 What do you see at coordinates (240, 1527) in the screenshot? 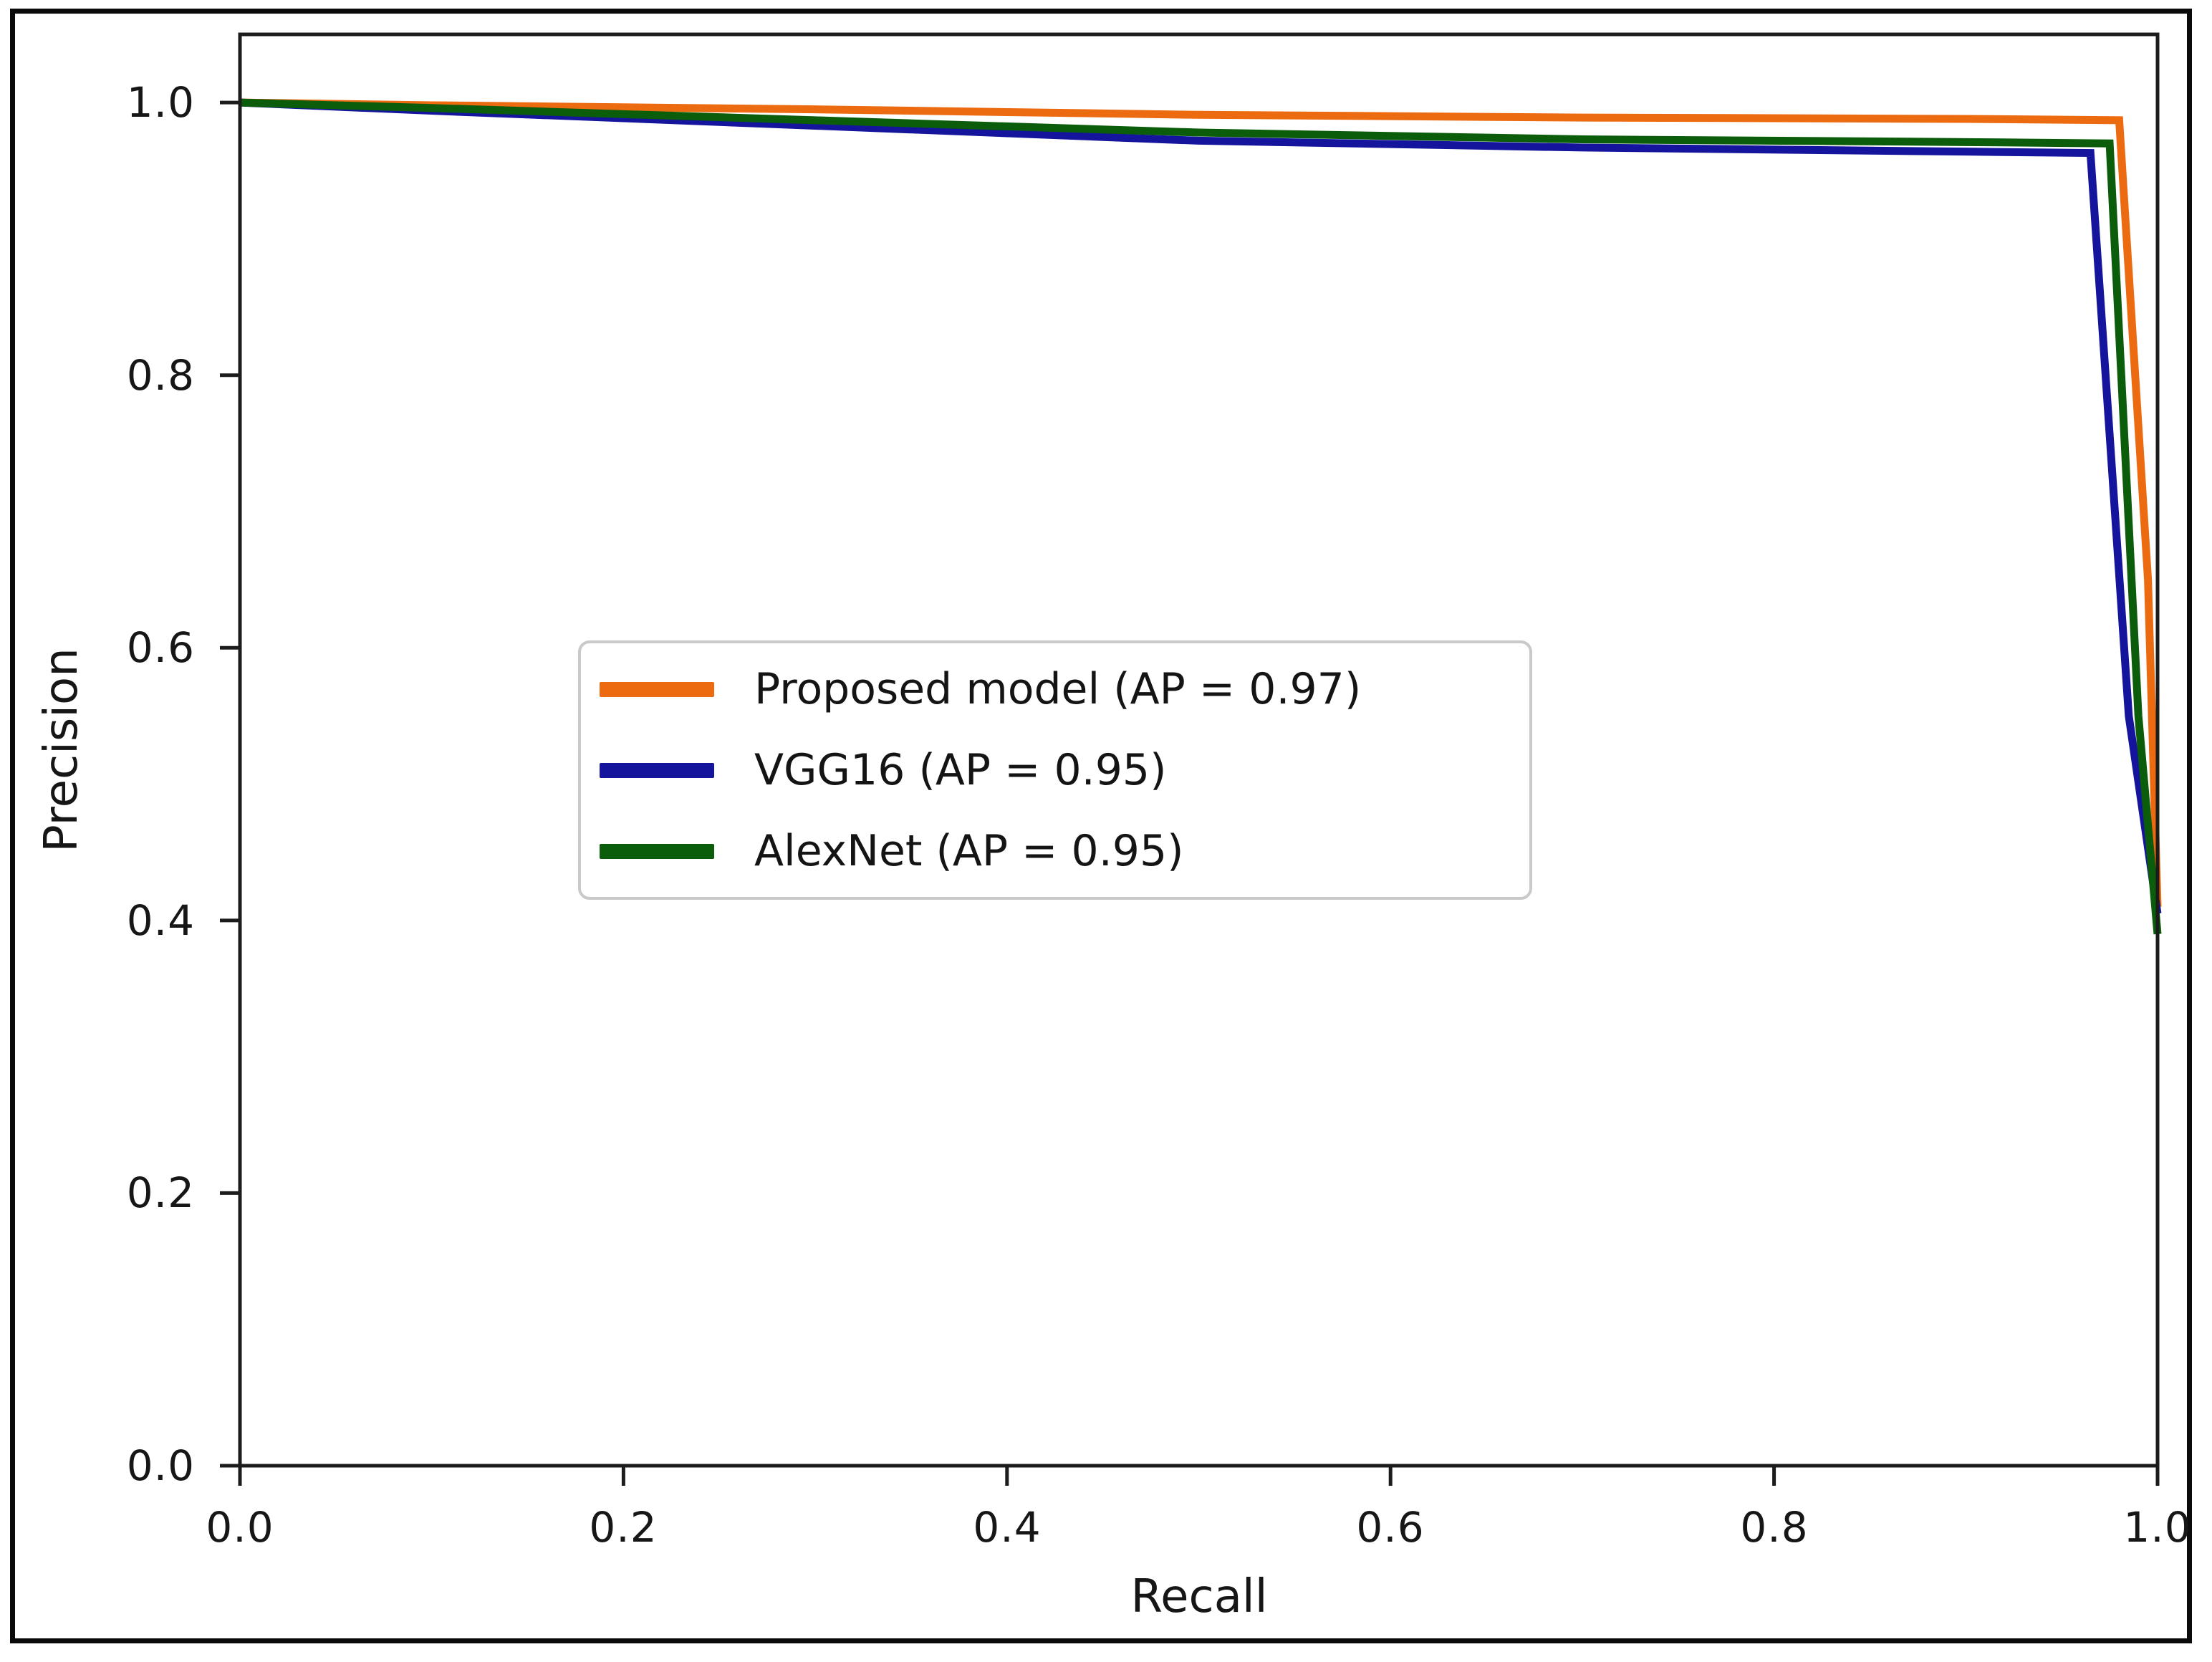
I see `x-tick-label: 0.0` at bounding box center [240, 1527].